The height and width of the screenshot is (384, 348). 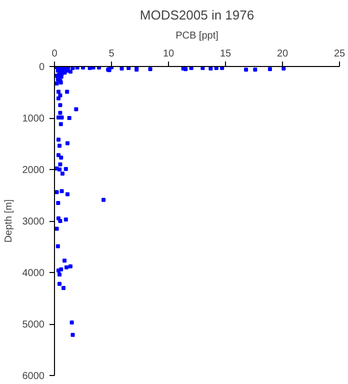 What do you see at coordinates (282, 54) in the screenshot?
I see `x-tick-label: 20` at bounding box center [282, 54].